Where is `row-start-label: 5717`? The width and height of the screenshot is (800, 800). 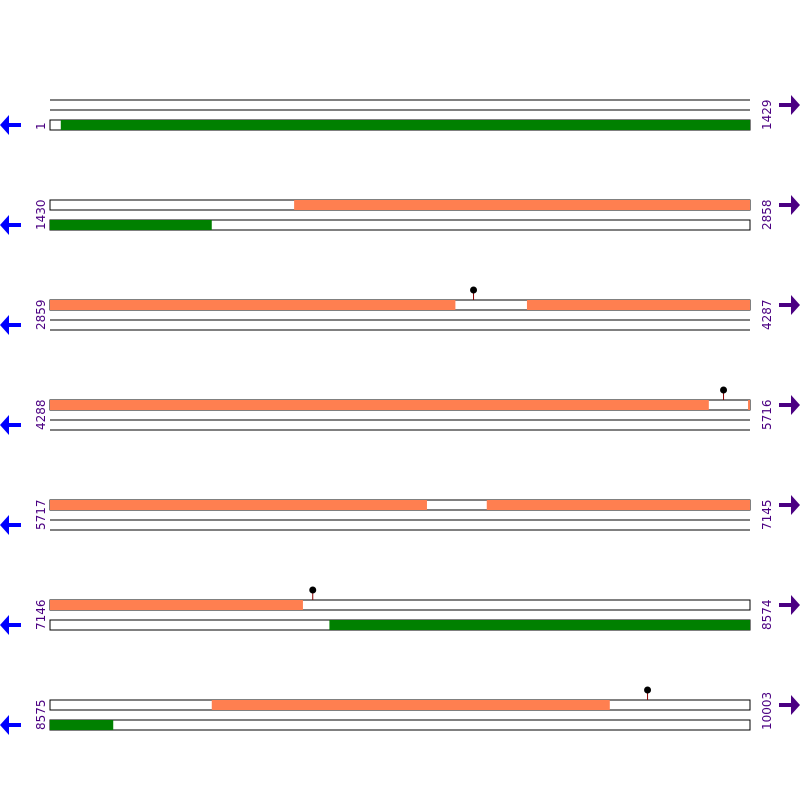
row-start-label: 5717 is located at coordinates (41, 514).